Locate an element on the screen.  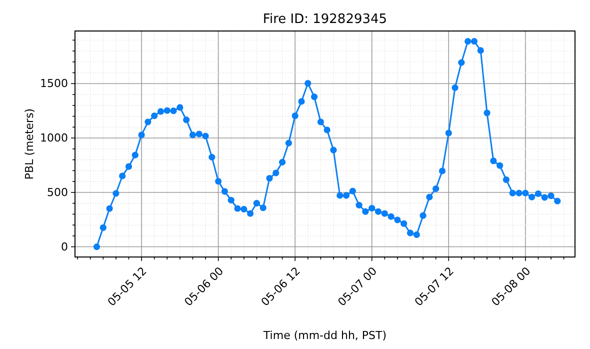
y-tick-label: 0 is located at coordinates (64, 247).